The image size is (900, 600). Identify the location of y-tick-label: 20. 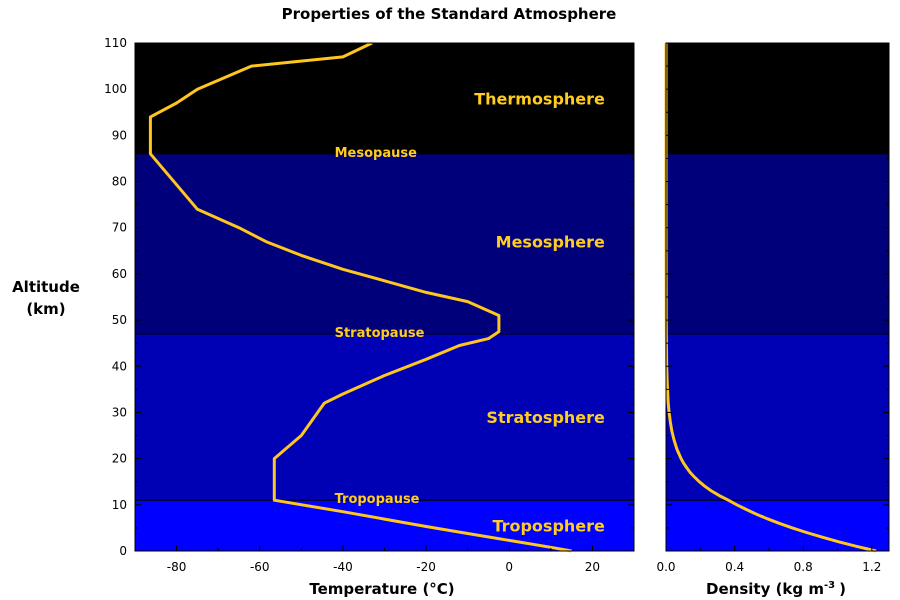
(119, 459).